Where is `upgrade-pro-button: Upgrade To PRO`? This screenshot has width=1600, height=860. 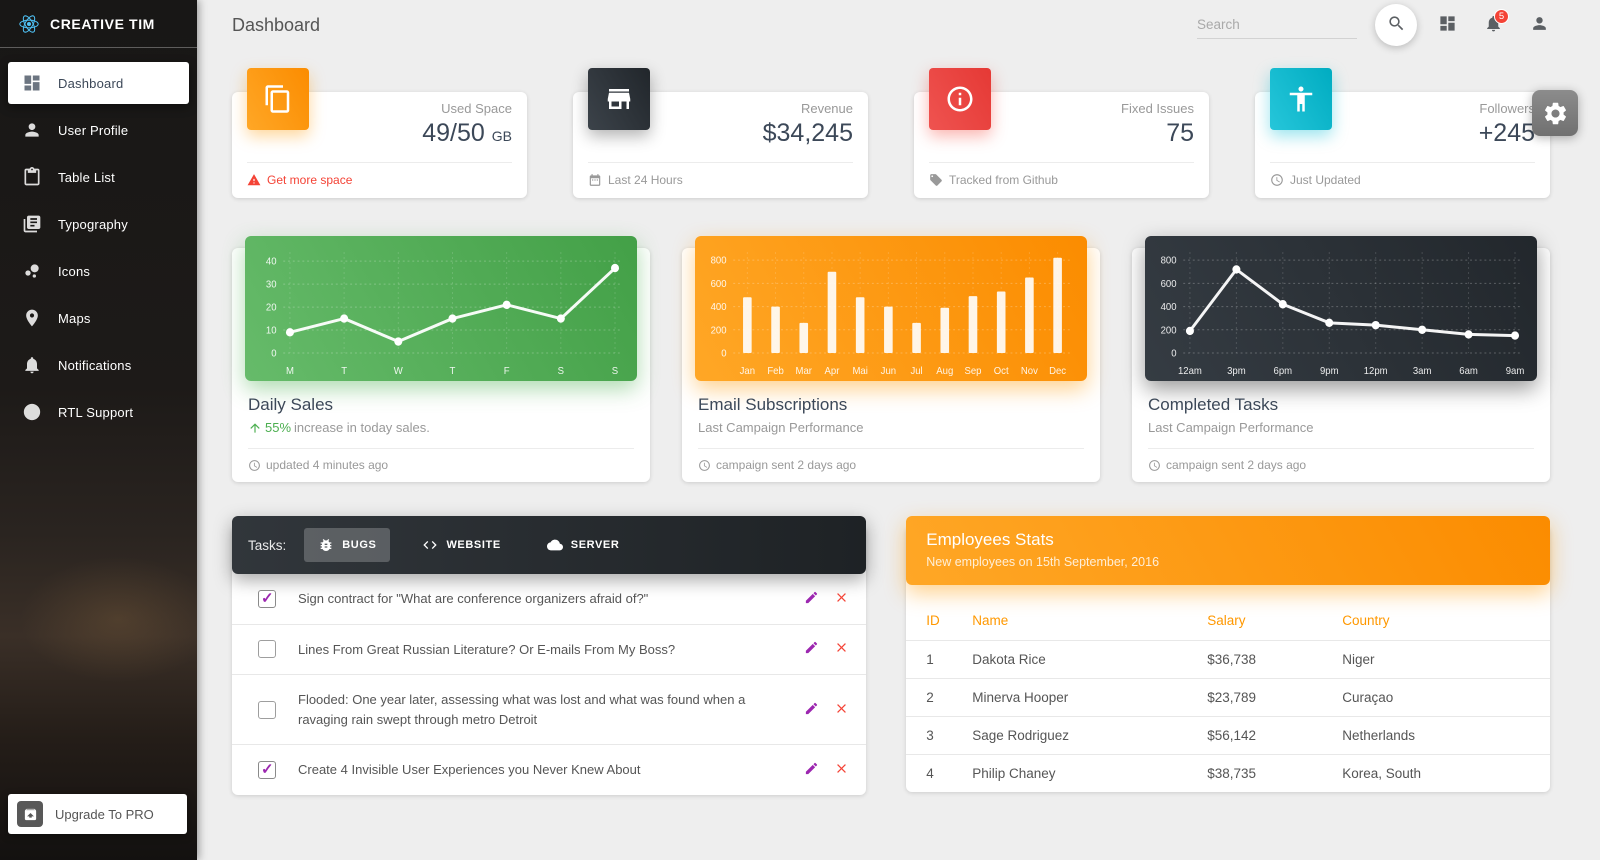 upgrade-pro-button: Upgrade To PRO is located at coordinates (97, 814).